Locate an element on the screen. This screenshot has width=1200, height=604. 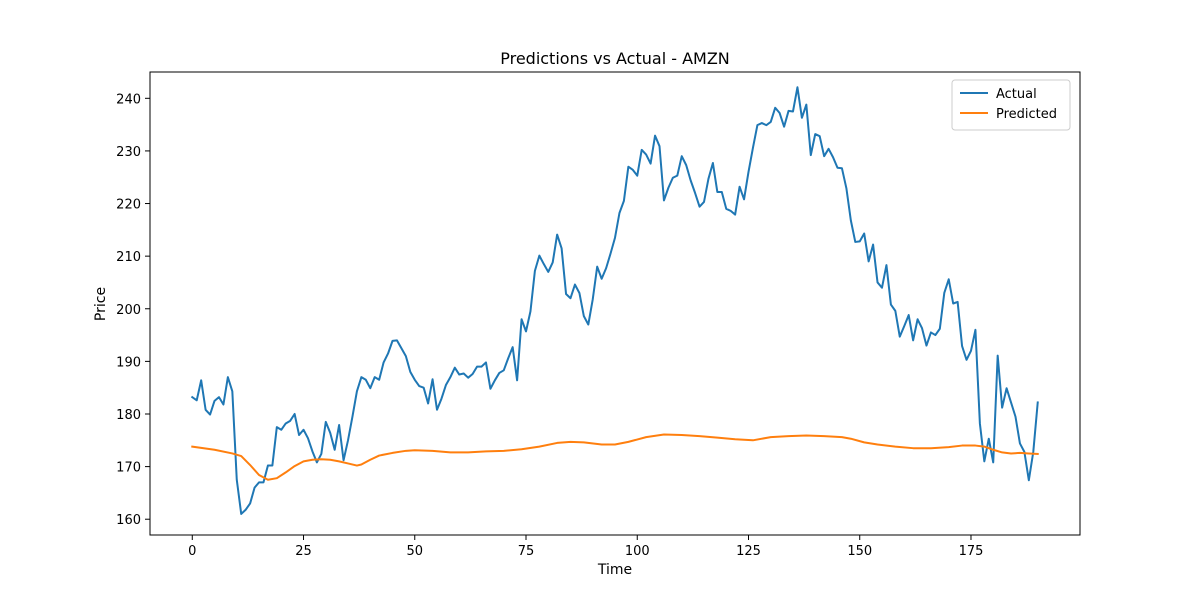
y-tick-label: 180 is located at coordinates (128, 415).